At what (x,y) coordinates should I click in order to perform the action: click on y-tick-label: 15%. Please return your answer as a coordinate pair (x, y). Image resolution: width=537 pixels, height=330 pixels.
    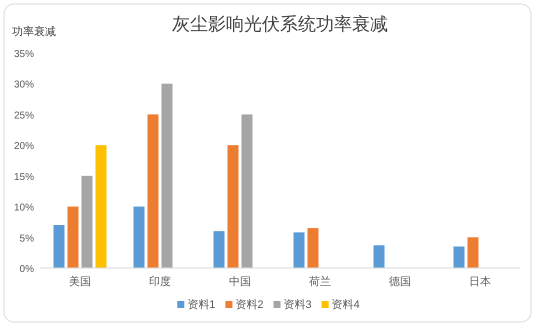
    Looking at the image, I should click on (24, 177).